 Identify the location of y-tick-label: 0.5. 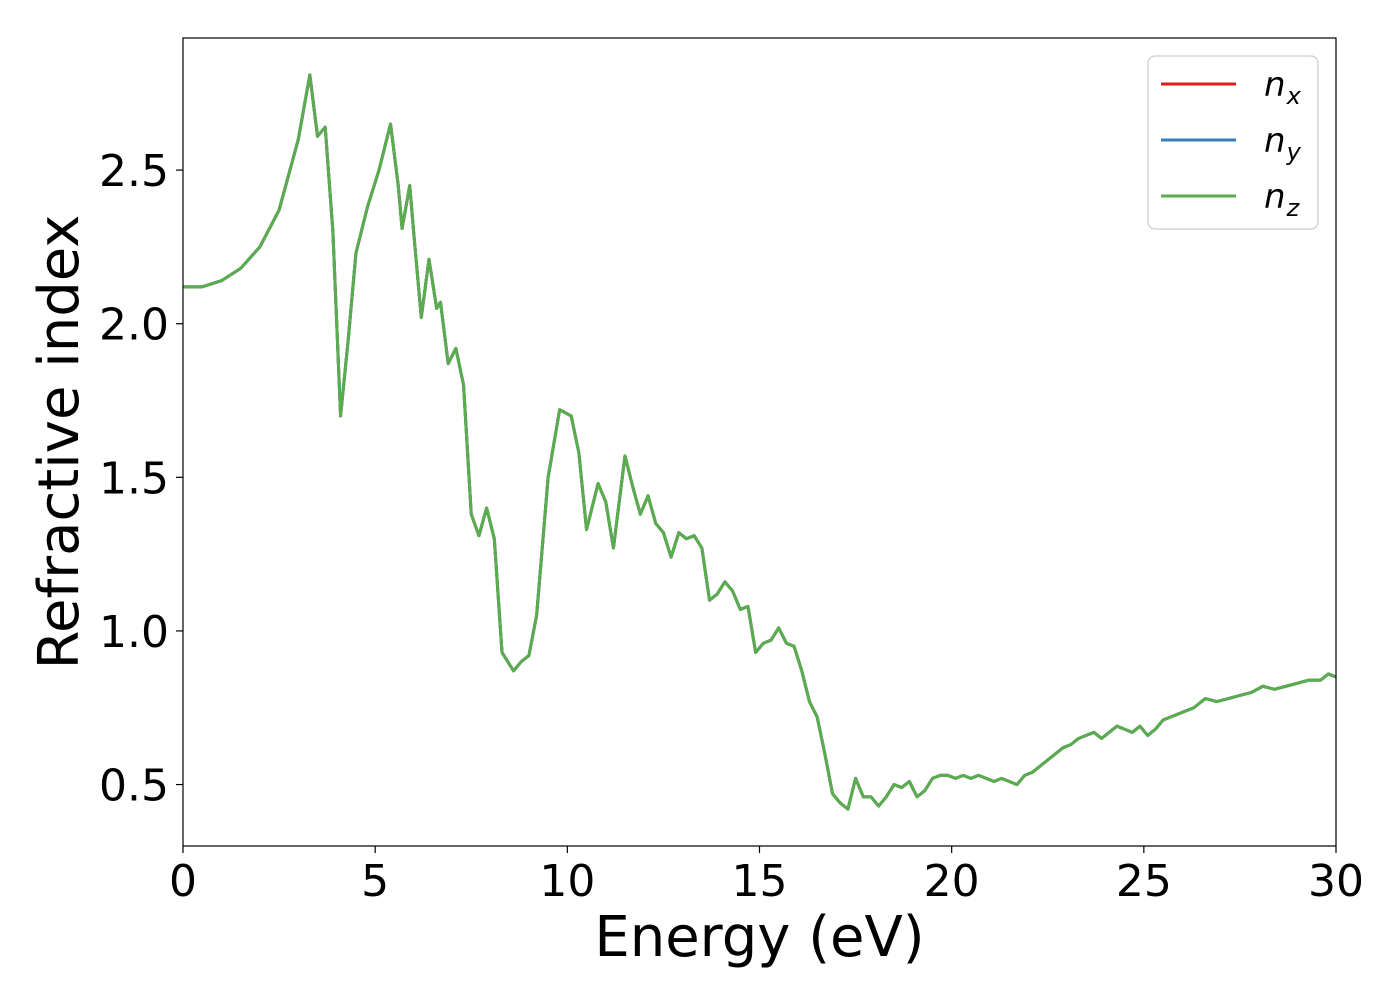
(134, 786).